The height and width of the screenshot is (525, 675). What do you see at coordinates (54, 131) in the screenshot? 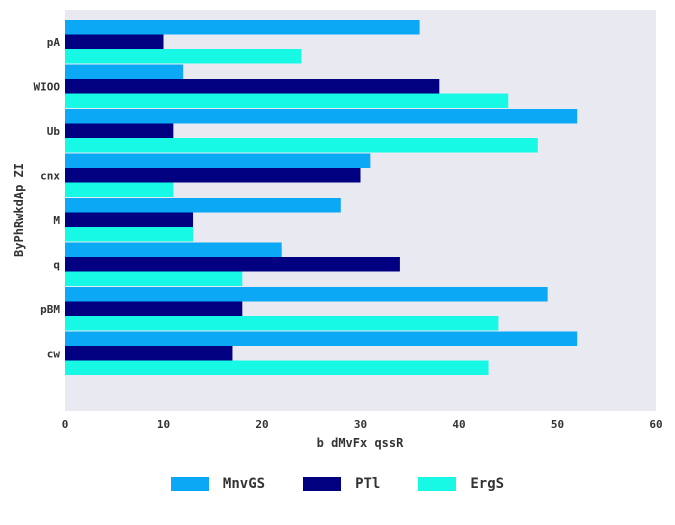
I see `y-tick-label: Ub` at bounding box center [54, 131].